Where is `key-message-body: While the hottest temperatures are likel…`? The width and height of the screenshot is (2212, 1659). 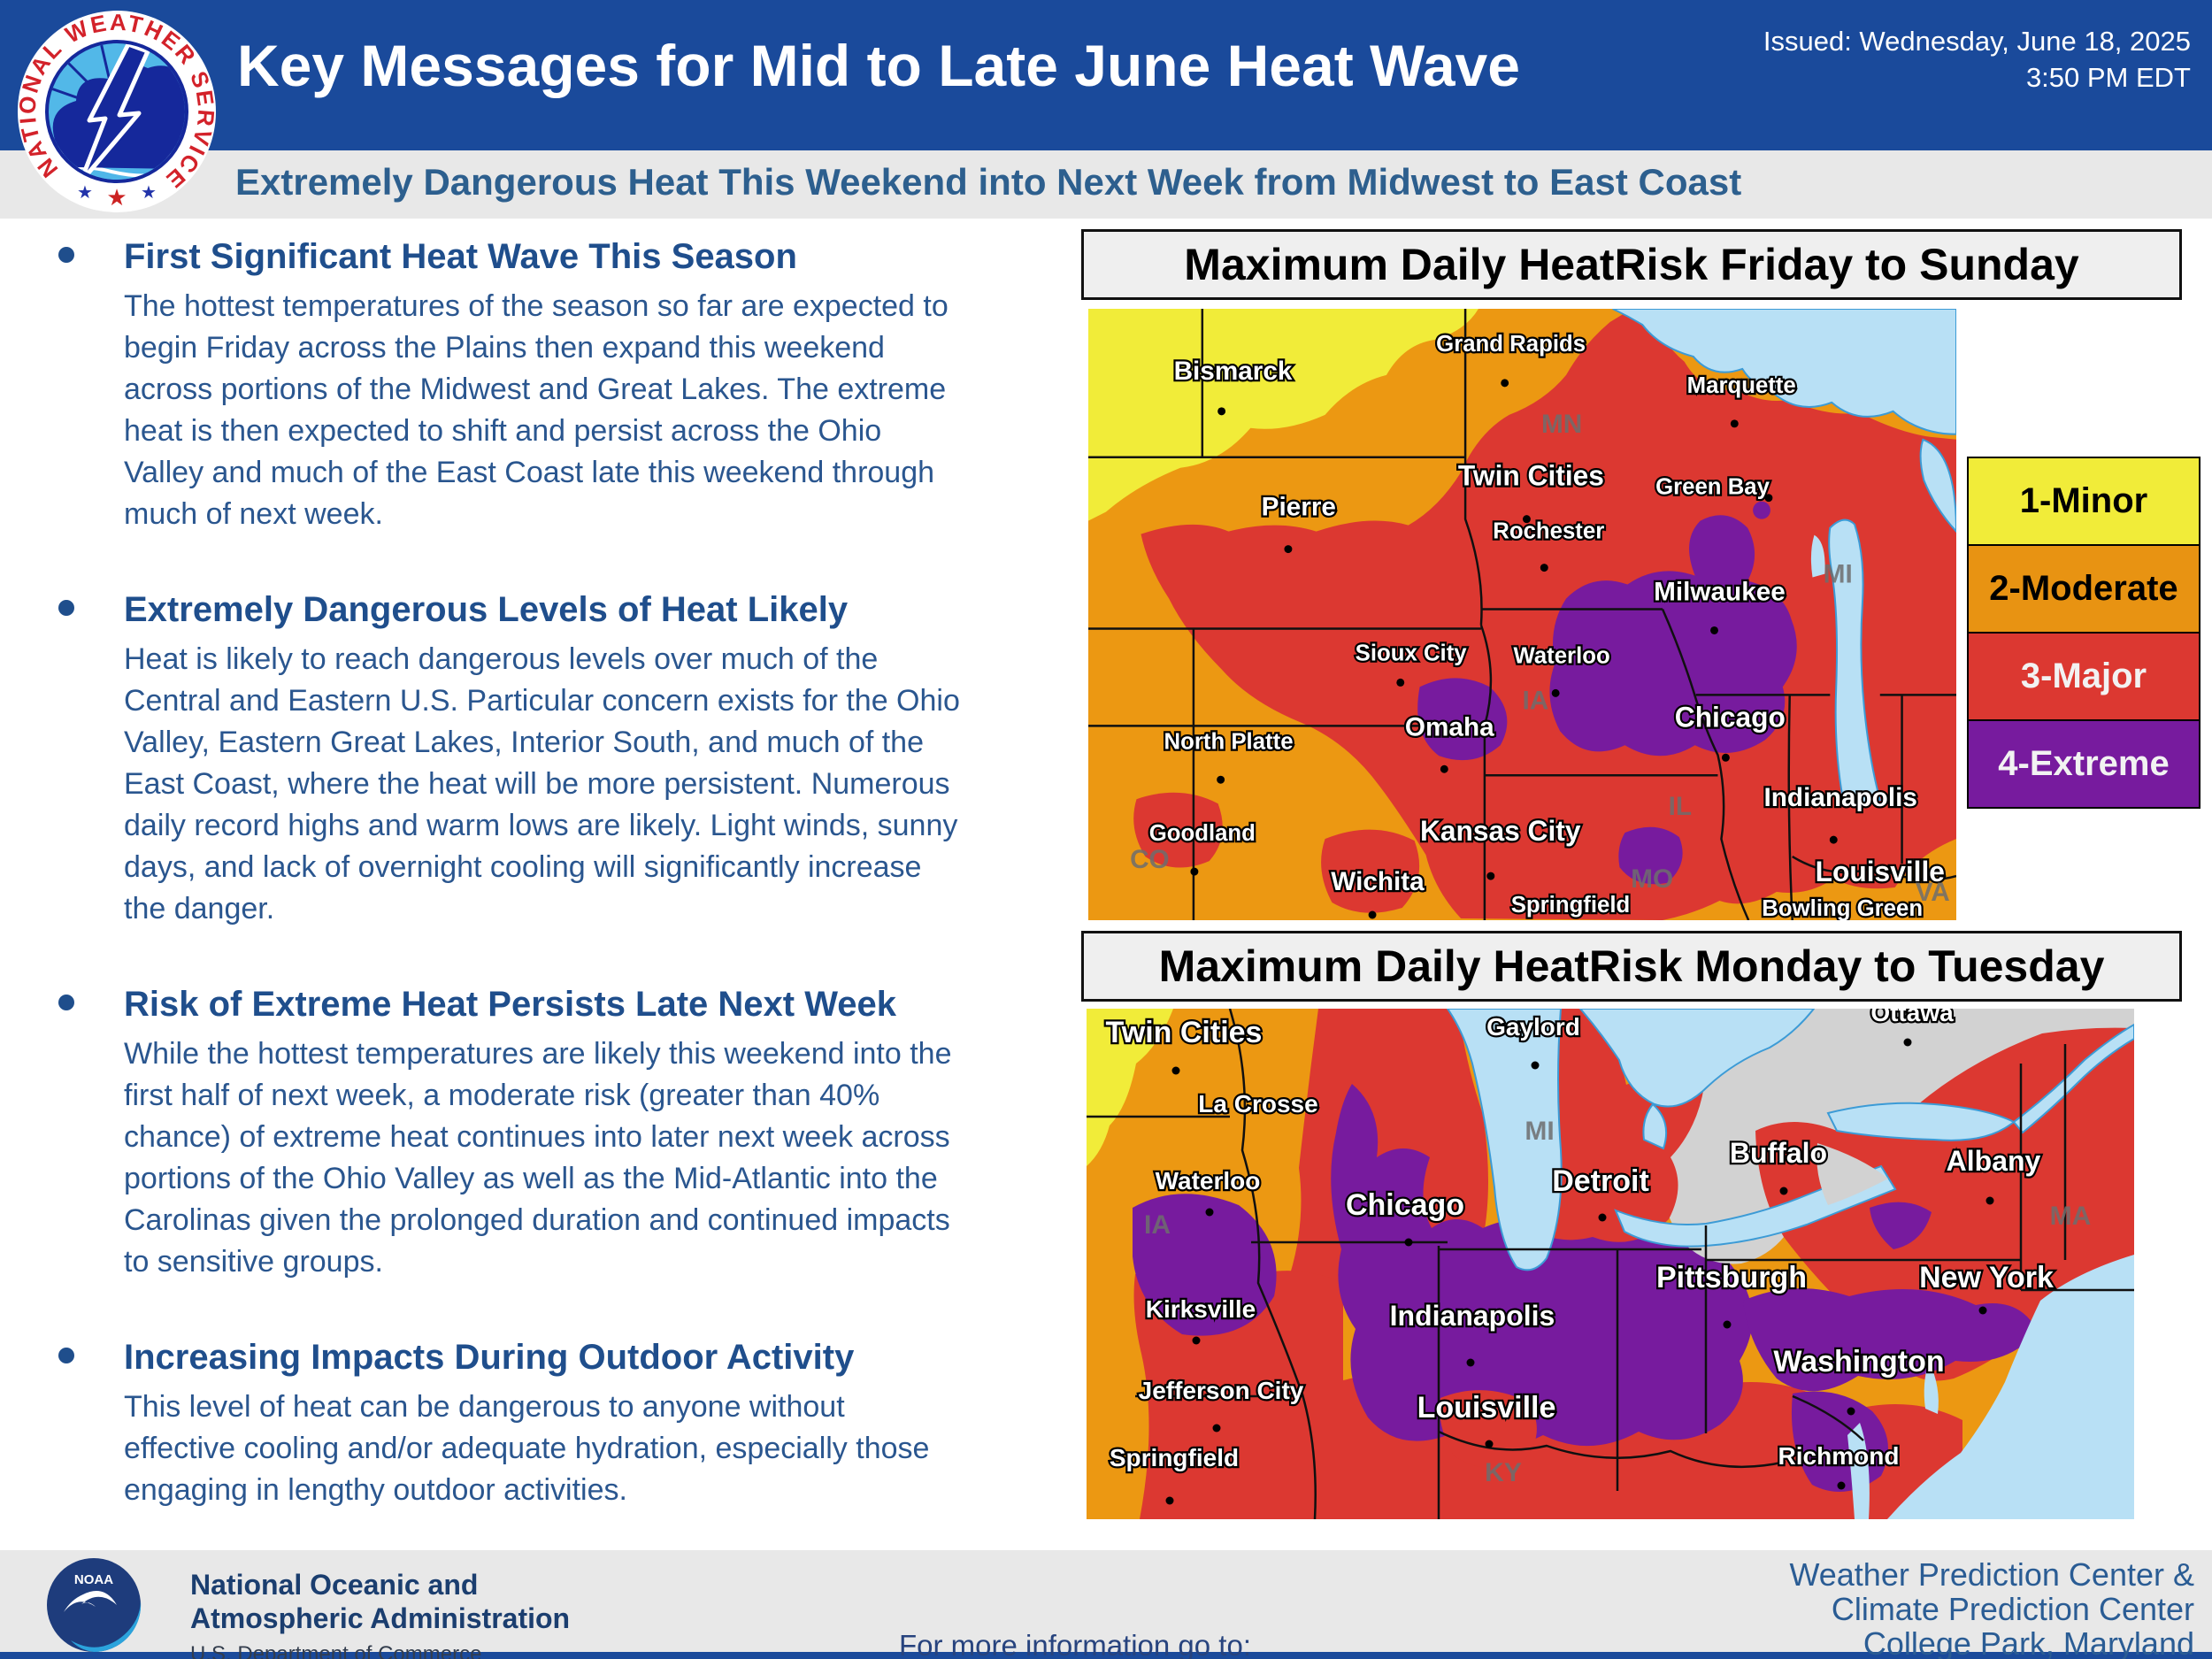
key-message-body: While the hottest temperatures are likel… is located at coordinates (538, 1158).